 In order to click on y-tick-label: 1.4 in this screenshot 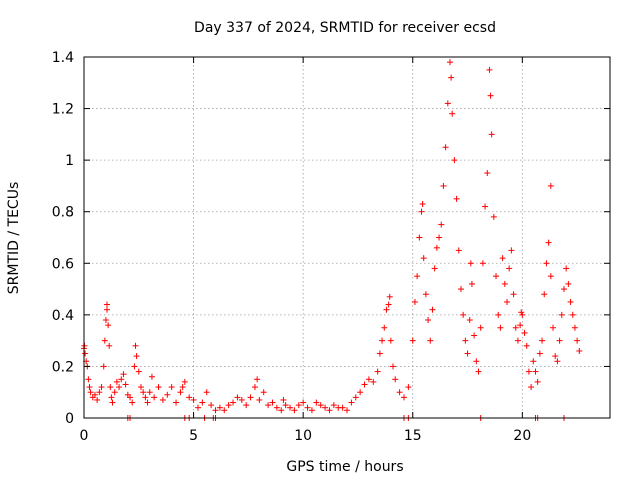, I will do `click(63, 58)`.